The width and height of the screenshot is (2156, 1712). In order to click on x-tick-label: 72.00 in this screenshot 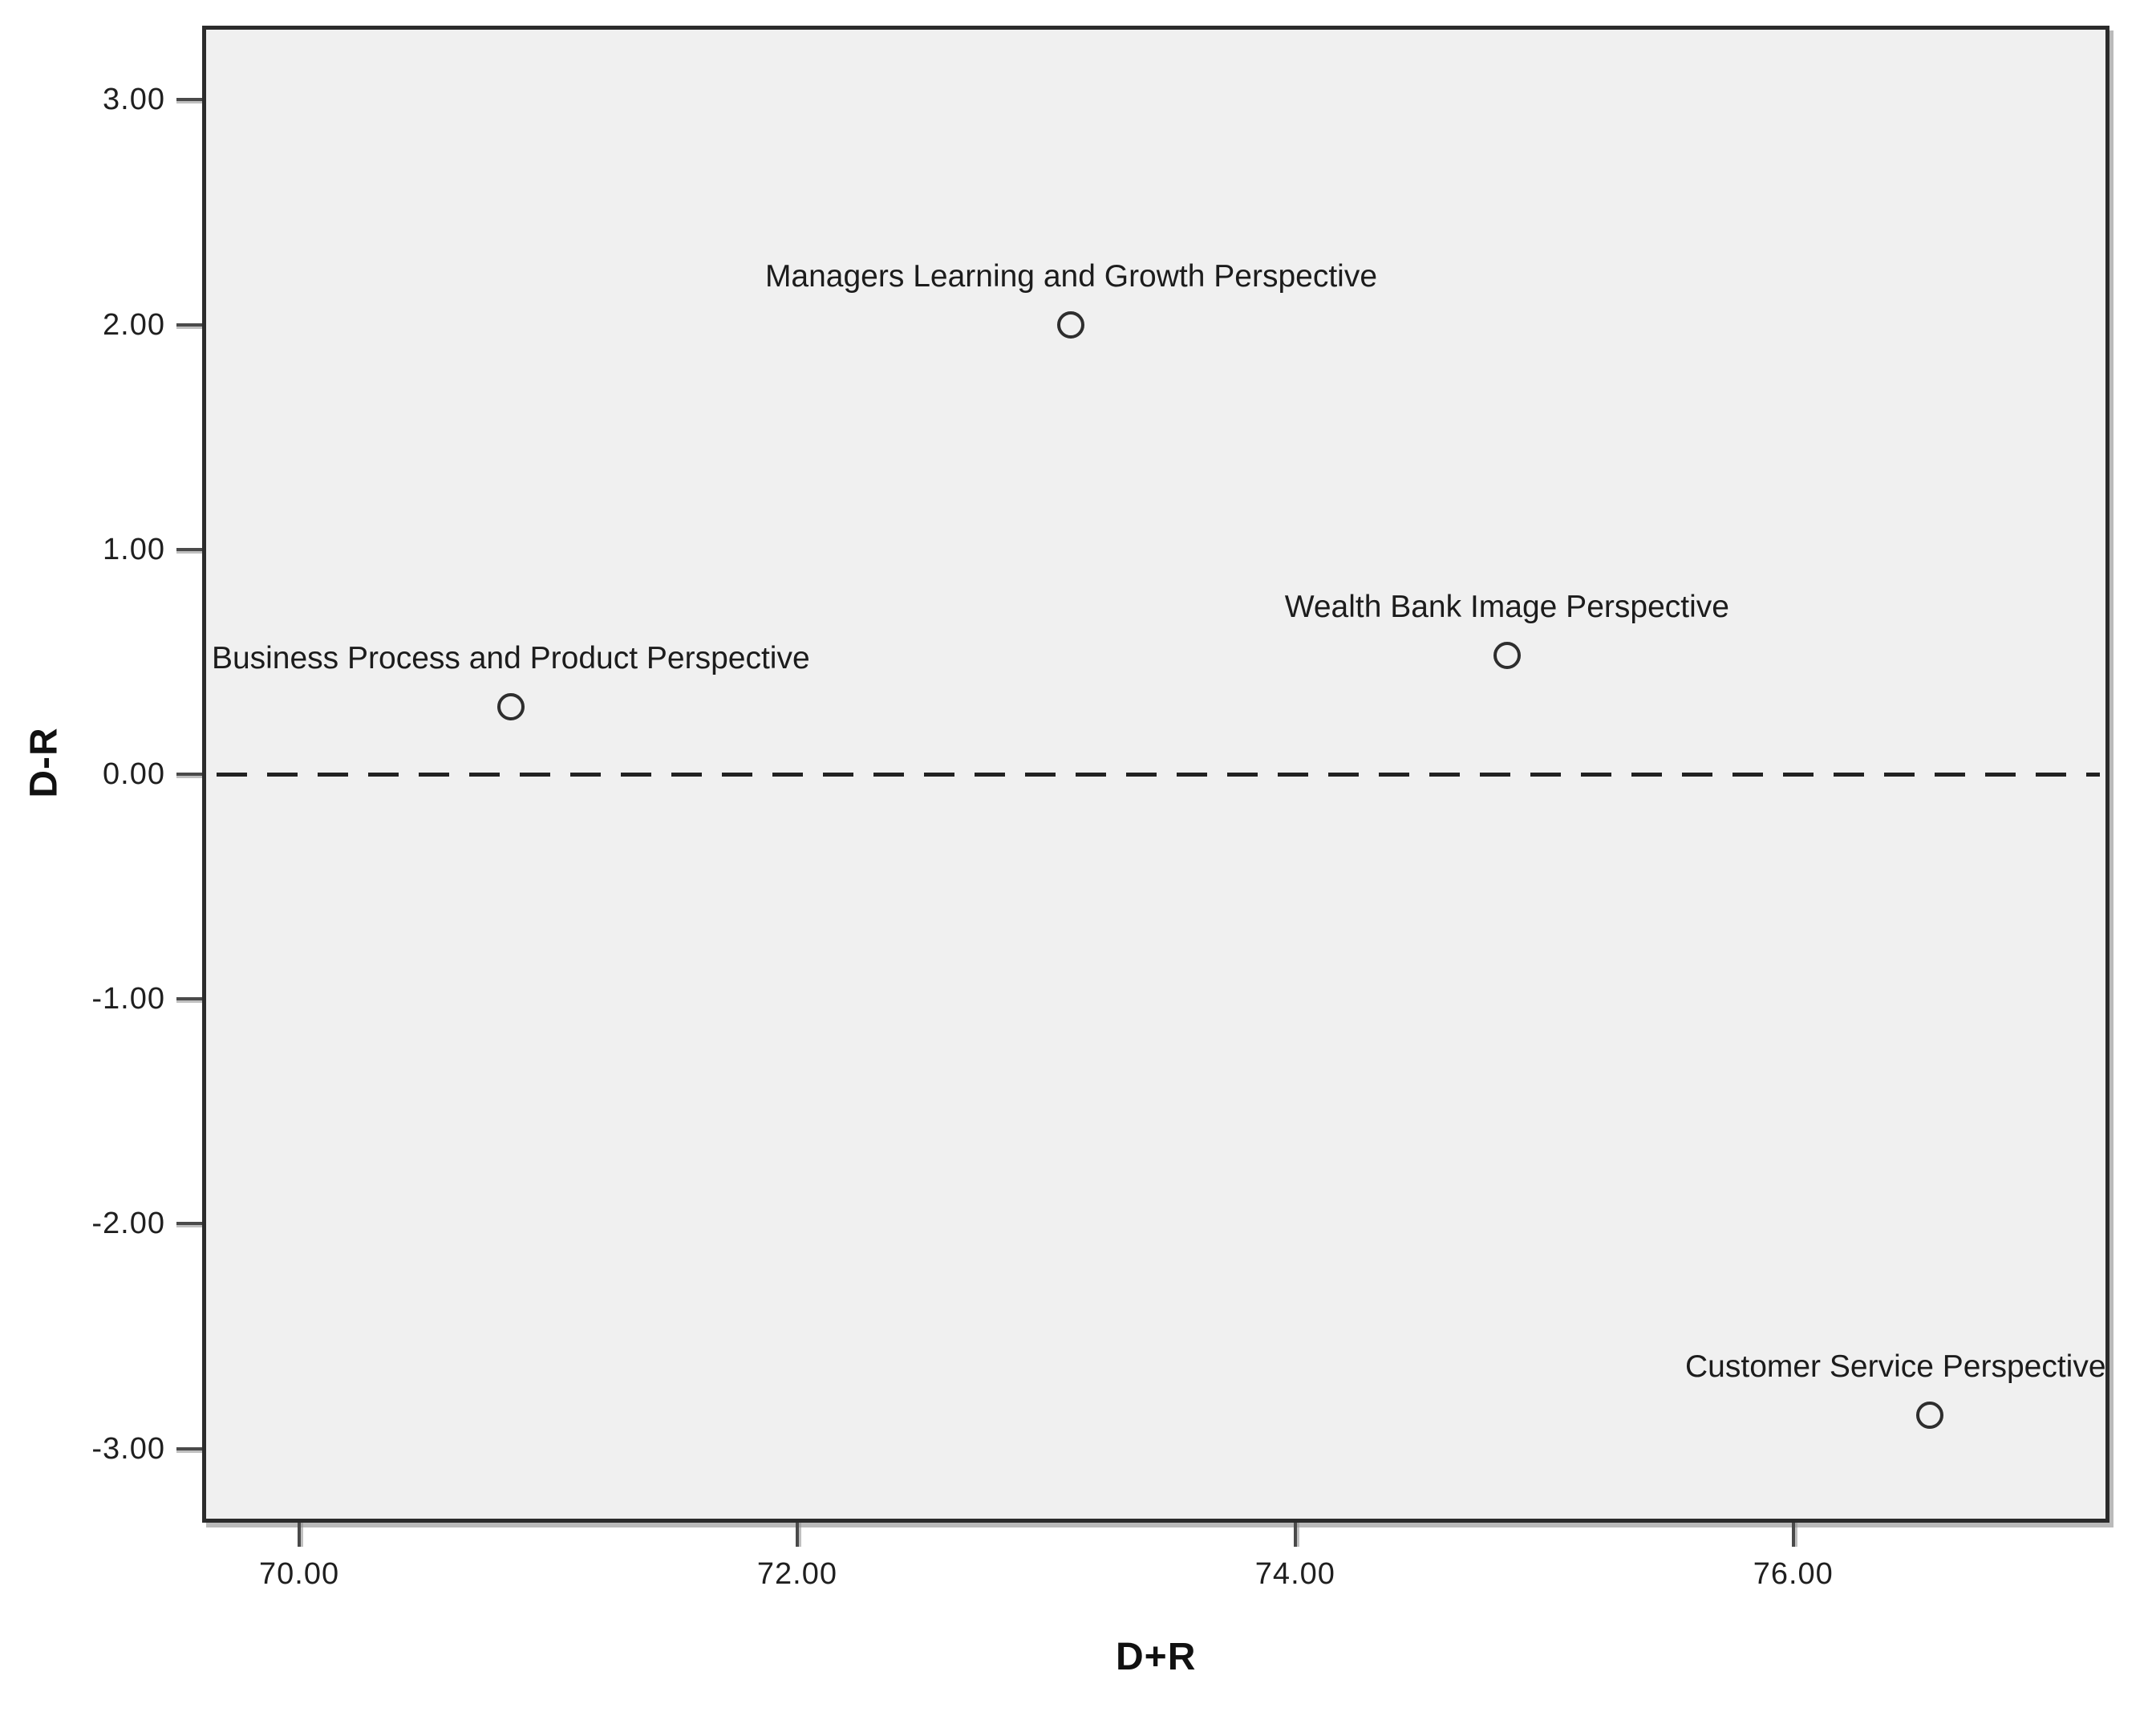, I will do `click(796, 1574)`.